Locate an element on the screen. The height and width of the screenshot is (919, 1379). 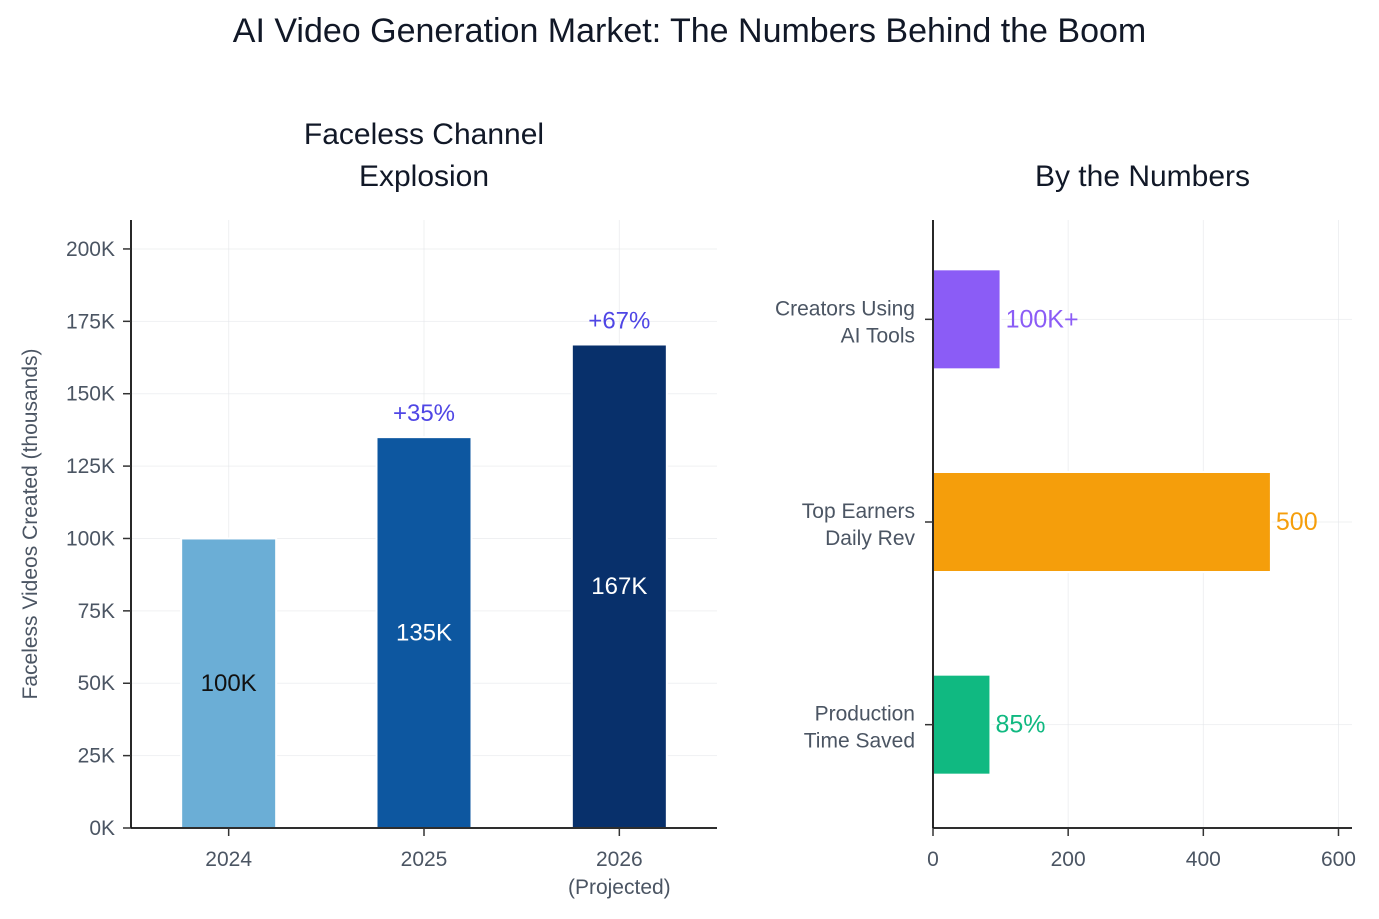
bar-value-label: 135K is located at coordinates (424, 633).